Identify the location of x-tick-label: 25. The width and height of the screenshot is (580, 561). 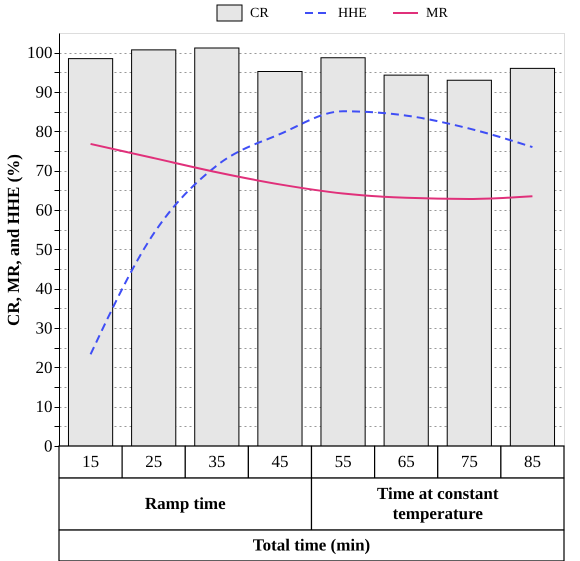
(153, 461).